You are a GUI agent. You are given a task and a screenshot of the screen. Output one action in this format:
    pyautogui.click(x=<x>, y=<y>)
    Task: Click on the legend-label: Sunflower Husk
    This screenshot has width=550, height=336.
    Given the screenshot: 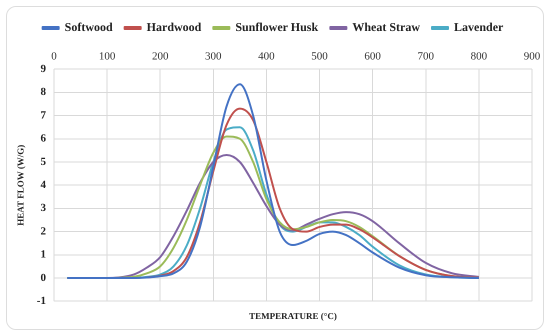 What is the action you would take?
    pyautogui.click(x=276, y=27)
    